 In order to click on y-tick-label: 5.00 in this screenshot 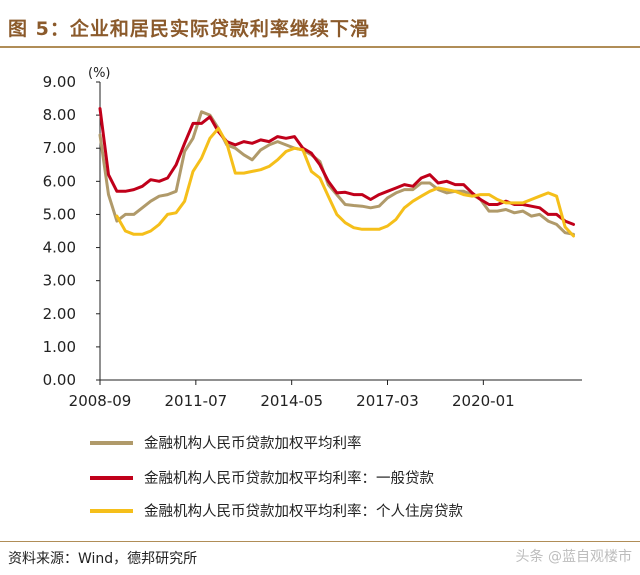, I will do `click(59, 214)`.